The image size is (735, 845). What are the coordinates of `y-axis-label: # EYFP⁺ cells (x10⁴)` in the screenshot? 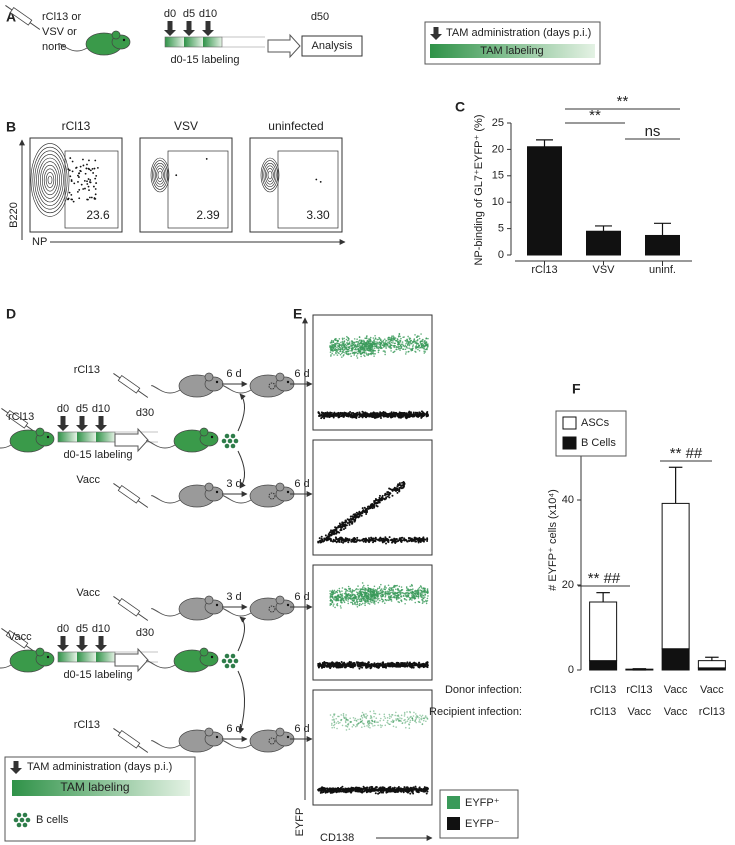 It's located at (553, 540).